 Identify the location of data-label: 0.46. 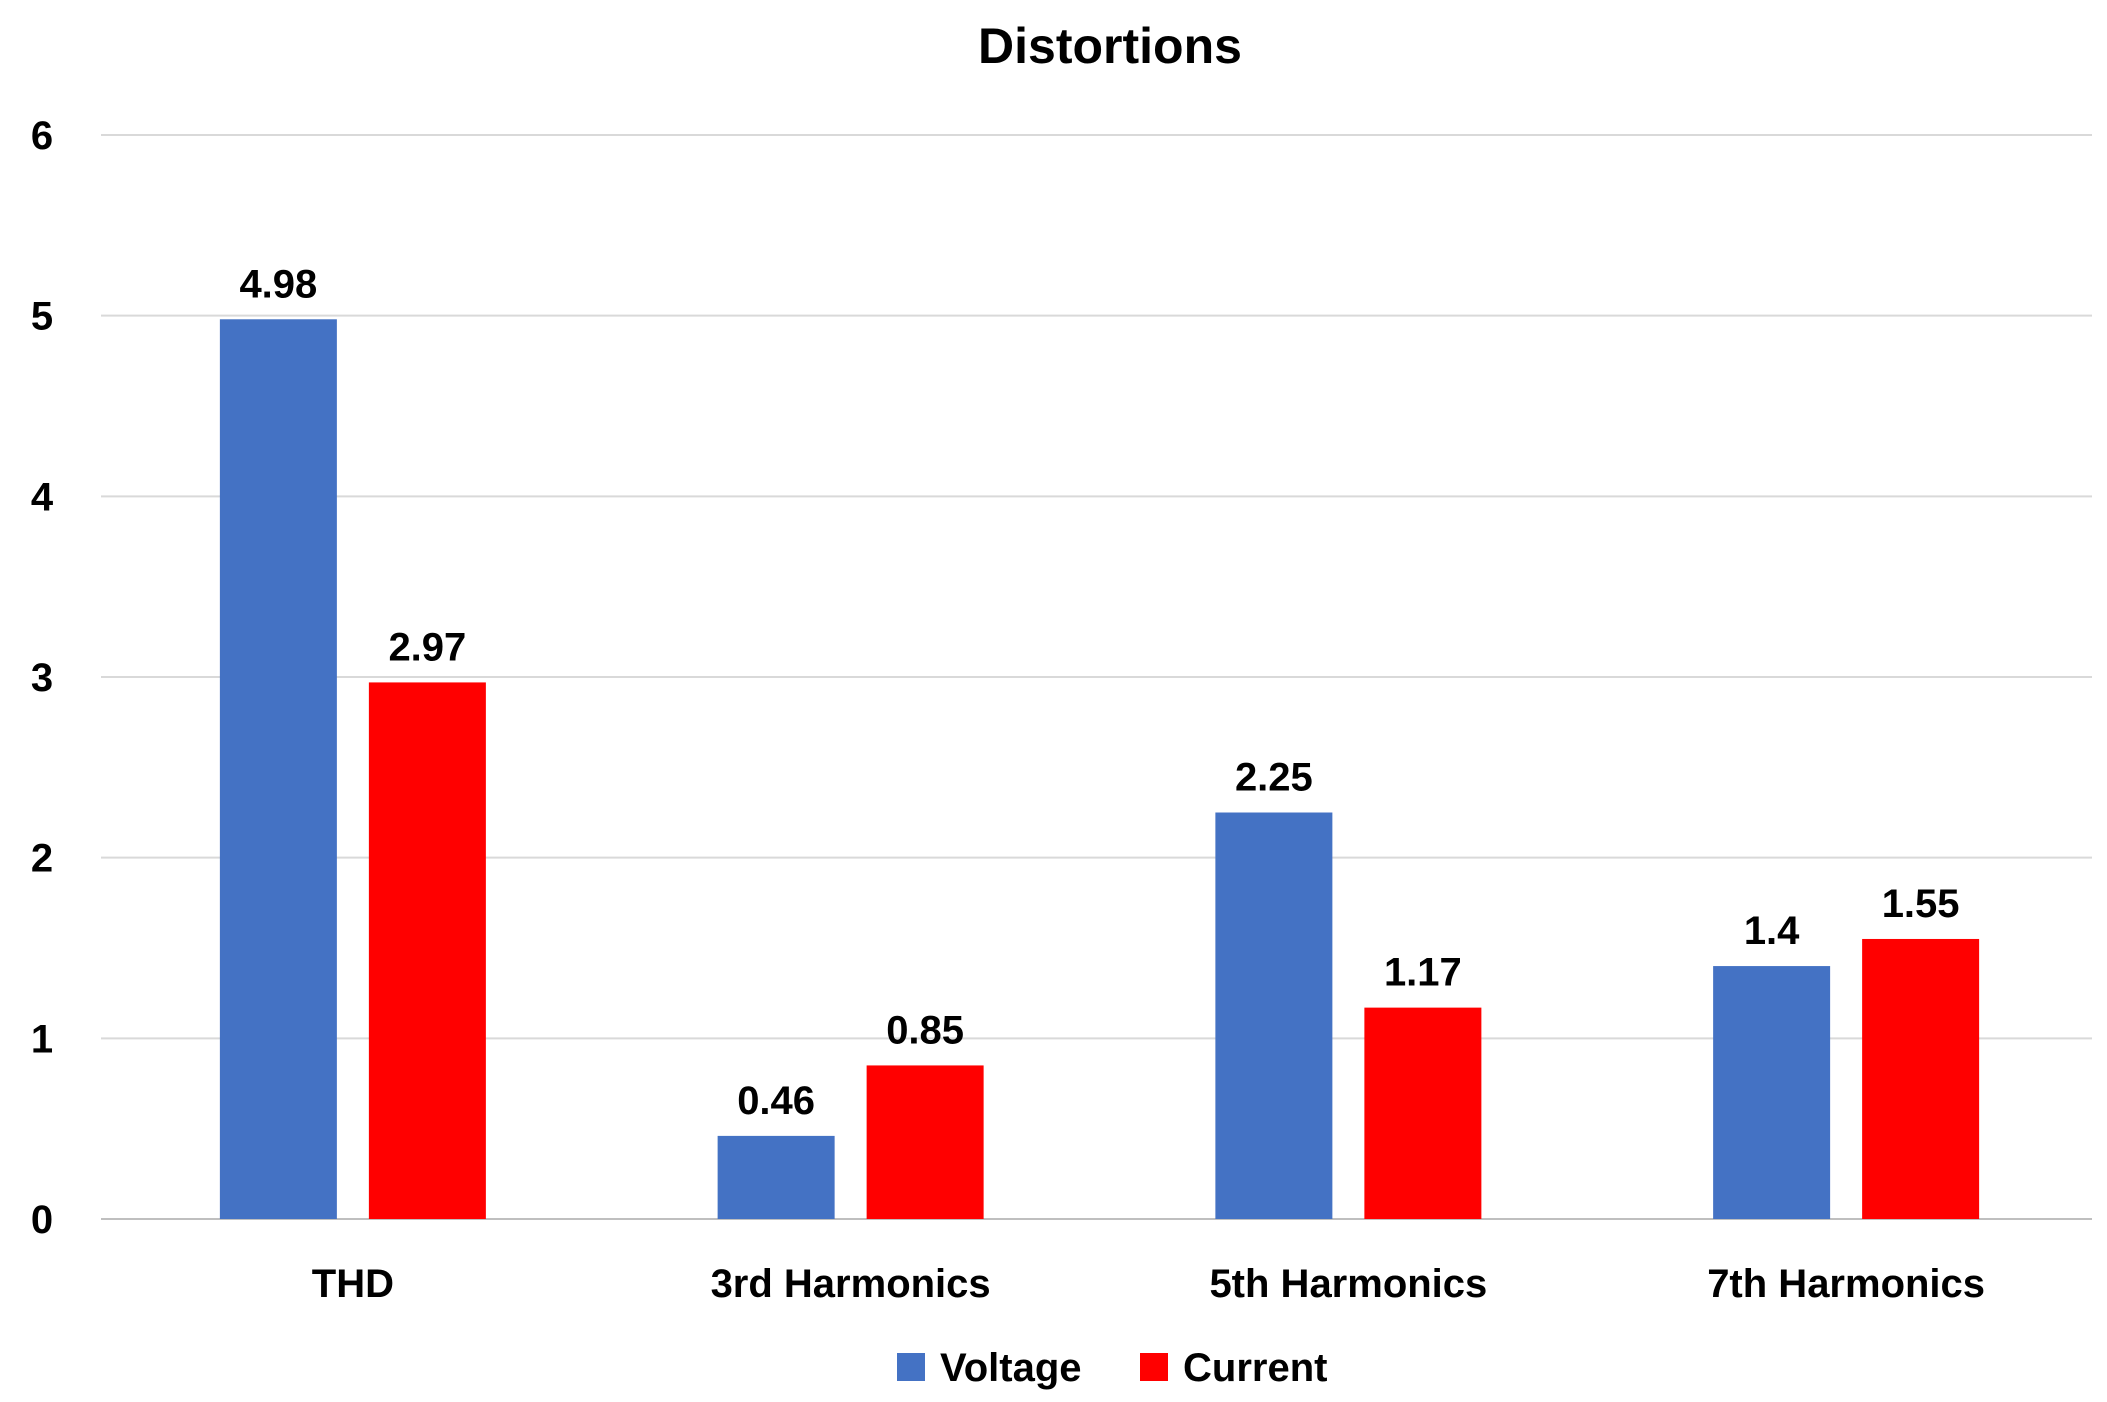
(776, 1101).